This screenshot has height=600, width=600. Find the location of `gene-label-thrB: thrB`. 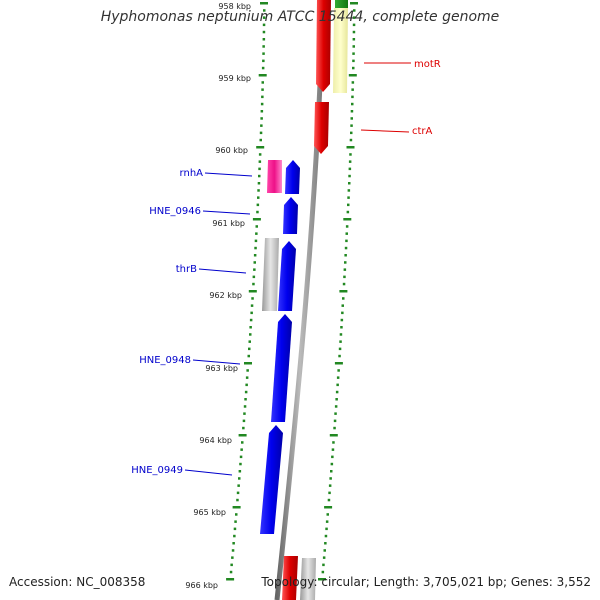

gene-label-thrB: thrB is located at coordinates (186, 269).